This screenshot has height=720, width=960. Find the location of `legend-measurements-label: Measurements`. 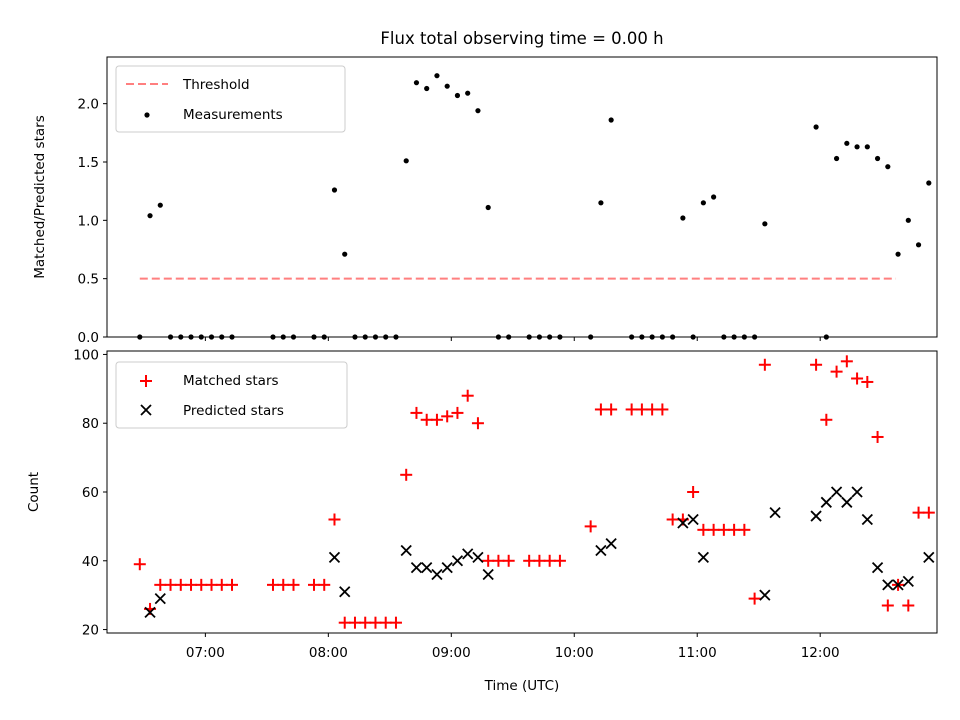

legend-measurements-label: Measurements is located at coordinates (233, 115).